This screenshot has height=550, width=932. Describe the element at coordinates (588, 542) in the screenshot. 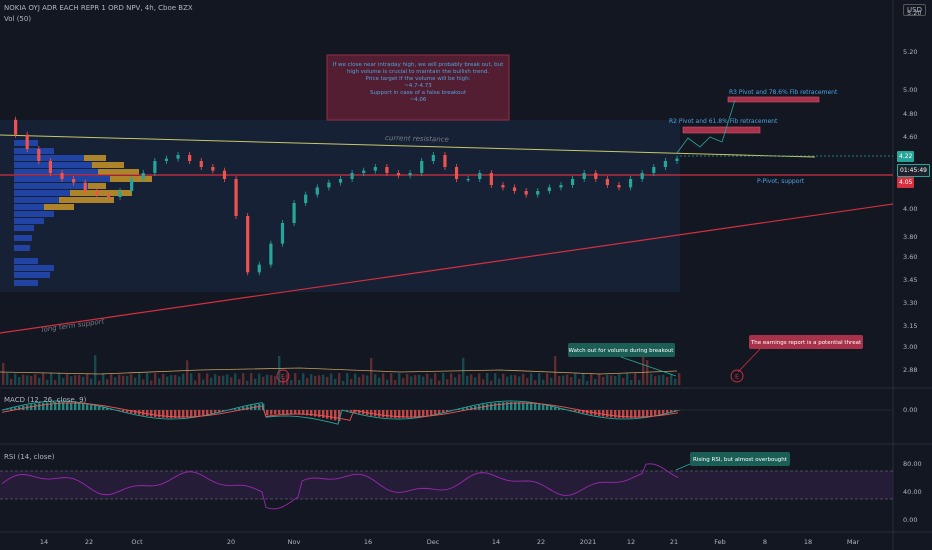

I see `x-tick-label: 2021` at that location.